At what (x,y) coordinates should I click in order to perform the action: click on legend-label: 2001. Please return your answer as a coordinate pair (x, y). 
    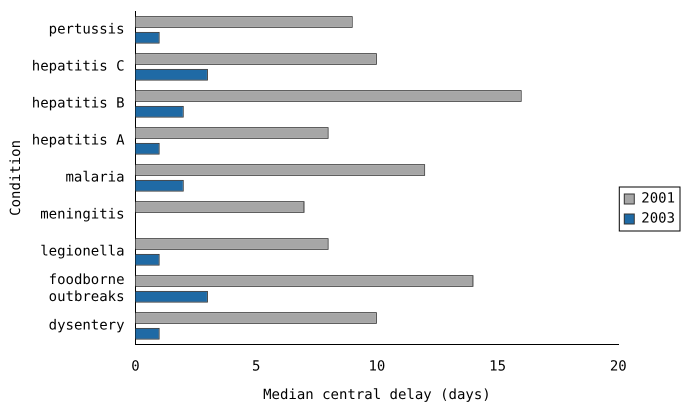
    Looking at the image, I should click on (658, 198).